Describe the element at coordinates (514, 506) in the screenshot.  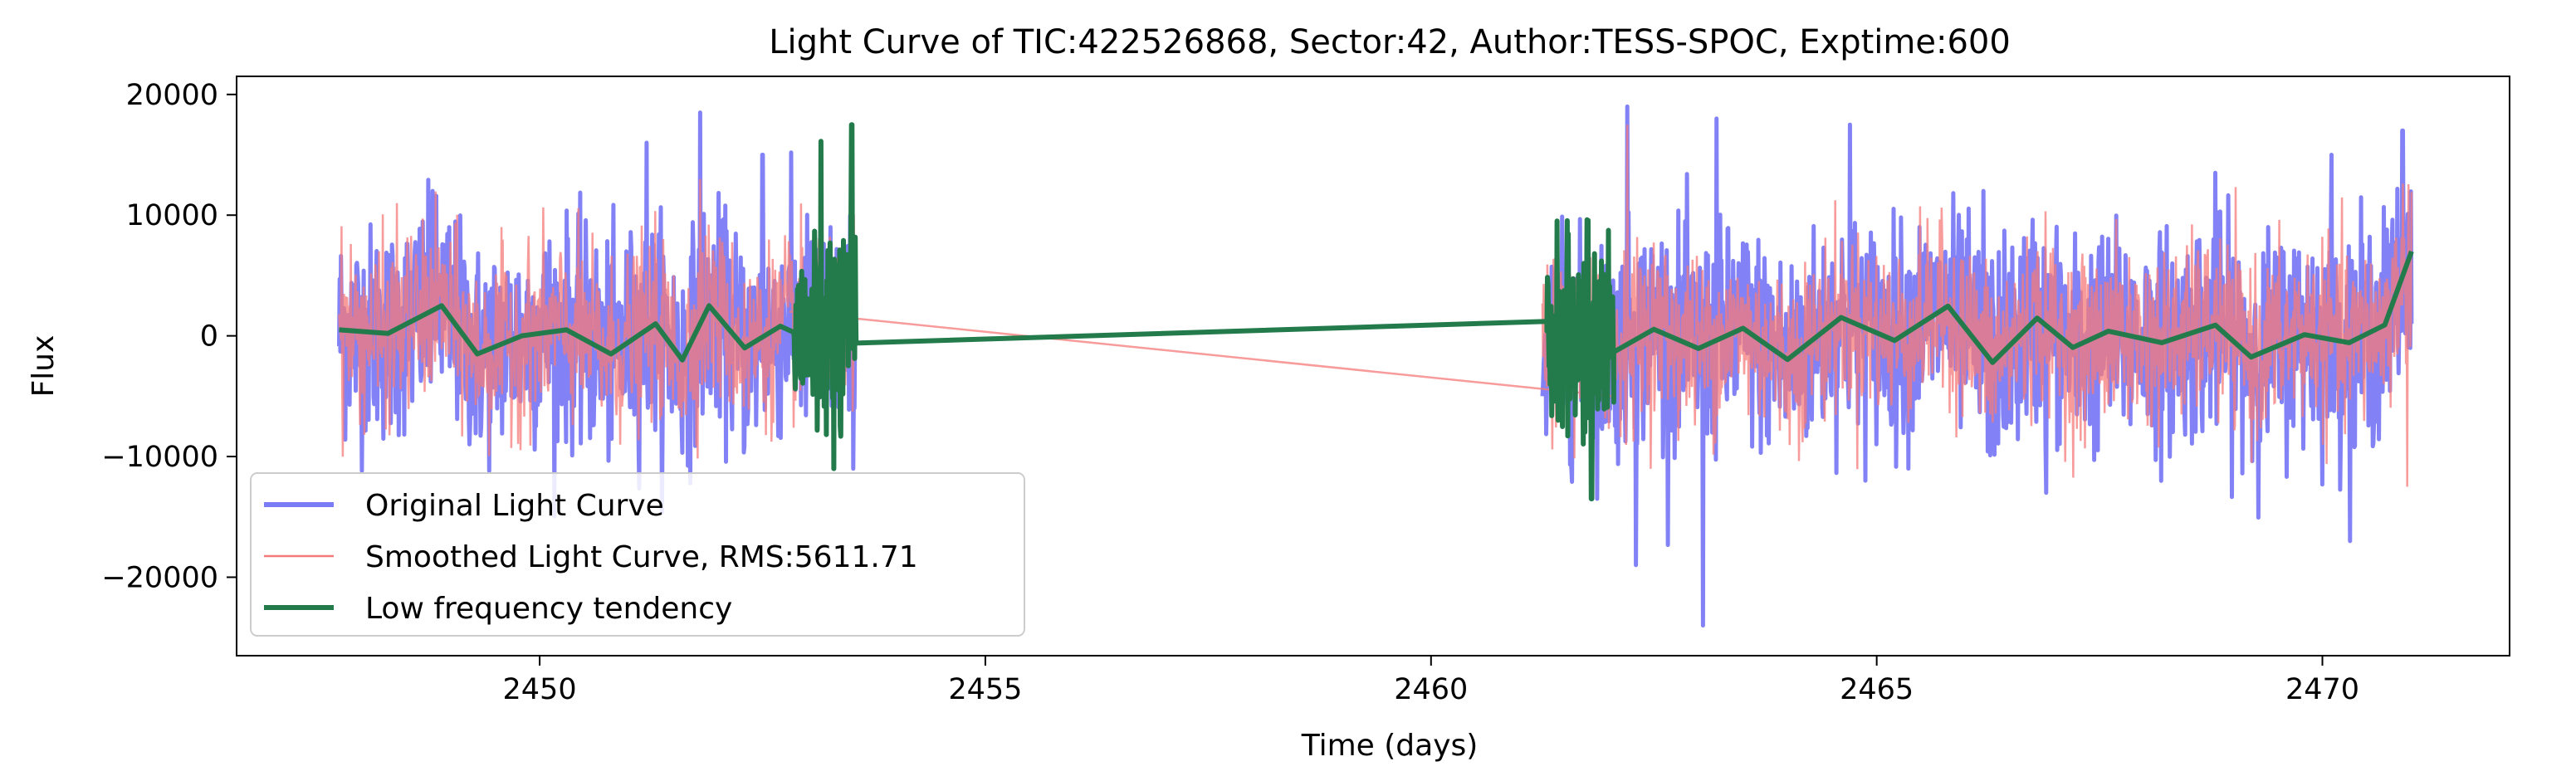
I see `legend-label: Original Light Curve` at that location.